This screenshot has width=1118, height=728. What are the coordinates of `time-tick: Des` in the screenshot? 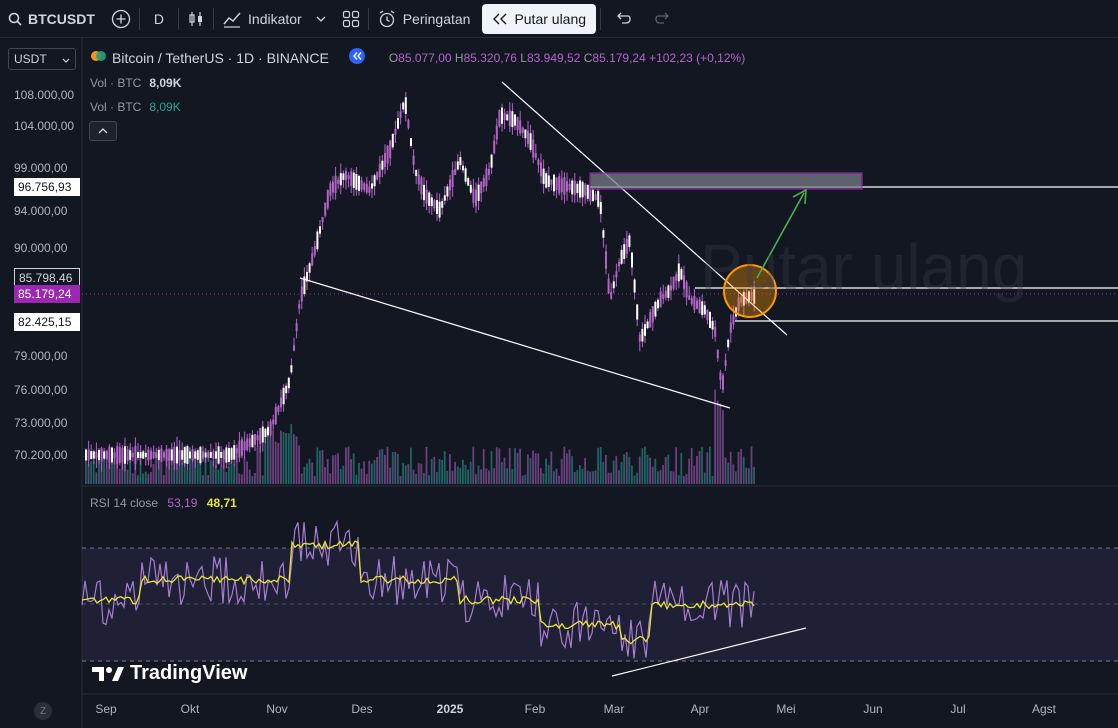 It's located at (362, 709).